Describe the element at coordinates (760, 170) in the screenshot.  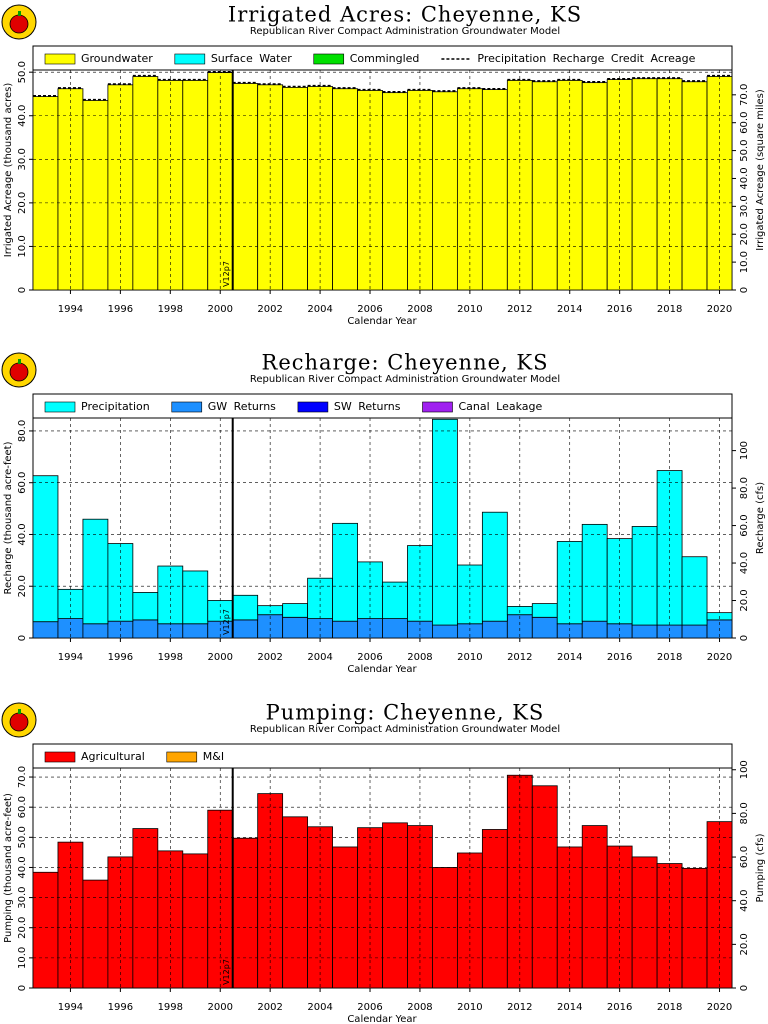
I see `y2-axis-label: Irrigated Acreage (square miles)` at that location.